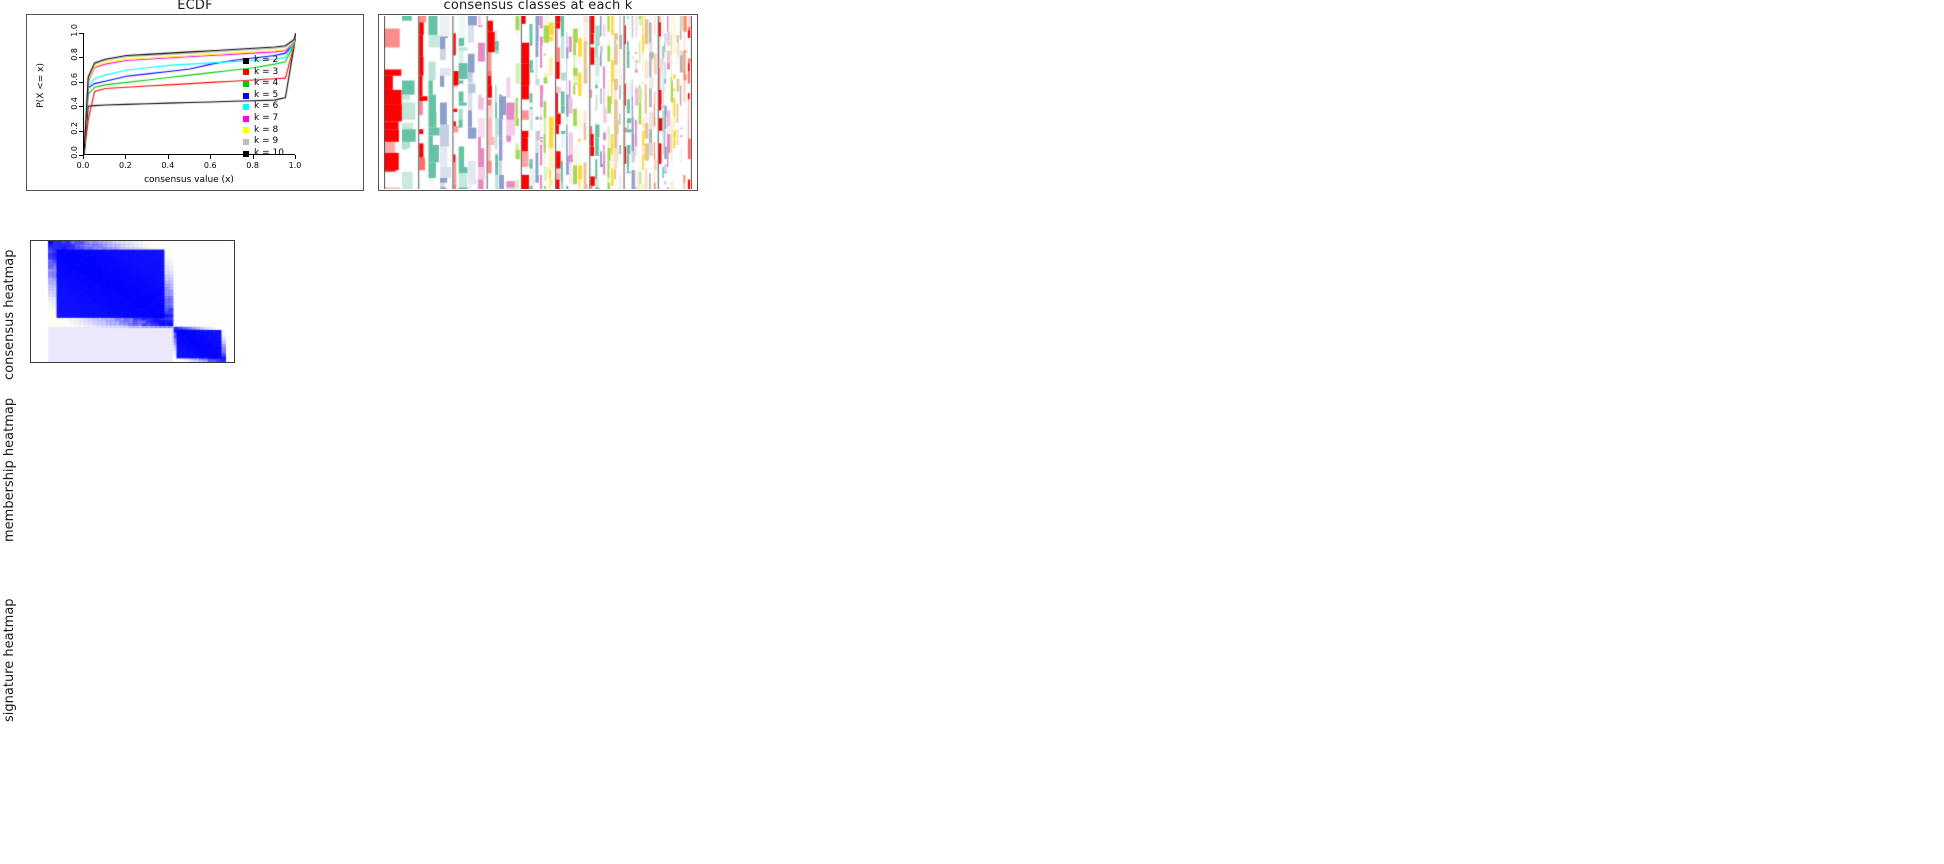 Image resolution: width=1944 pixels, height=864 pixels. I want to click on ecdf-legend-item: k = 7, so click(263, 119).